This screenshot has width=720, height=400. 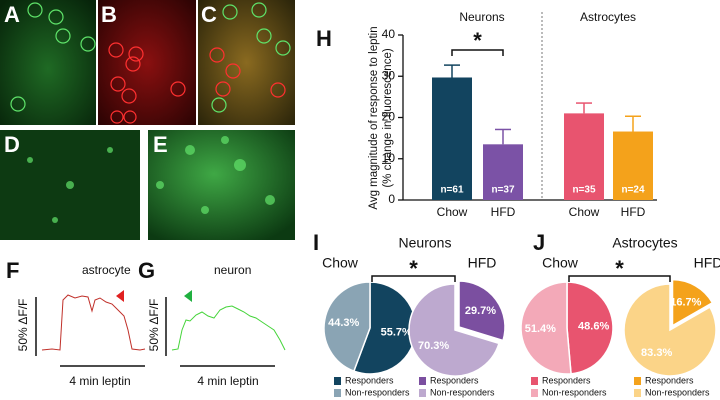 I want to click on slice-label: 70.3%, so click(x=433, y=346).